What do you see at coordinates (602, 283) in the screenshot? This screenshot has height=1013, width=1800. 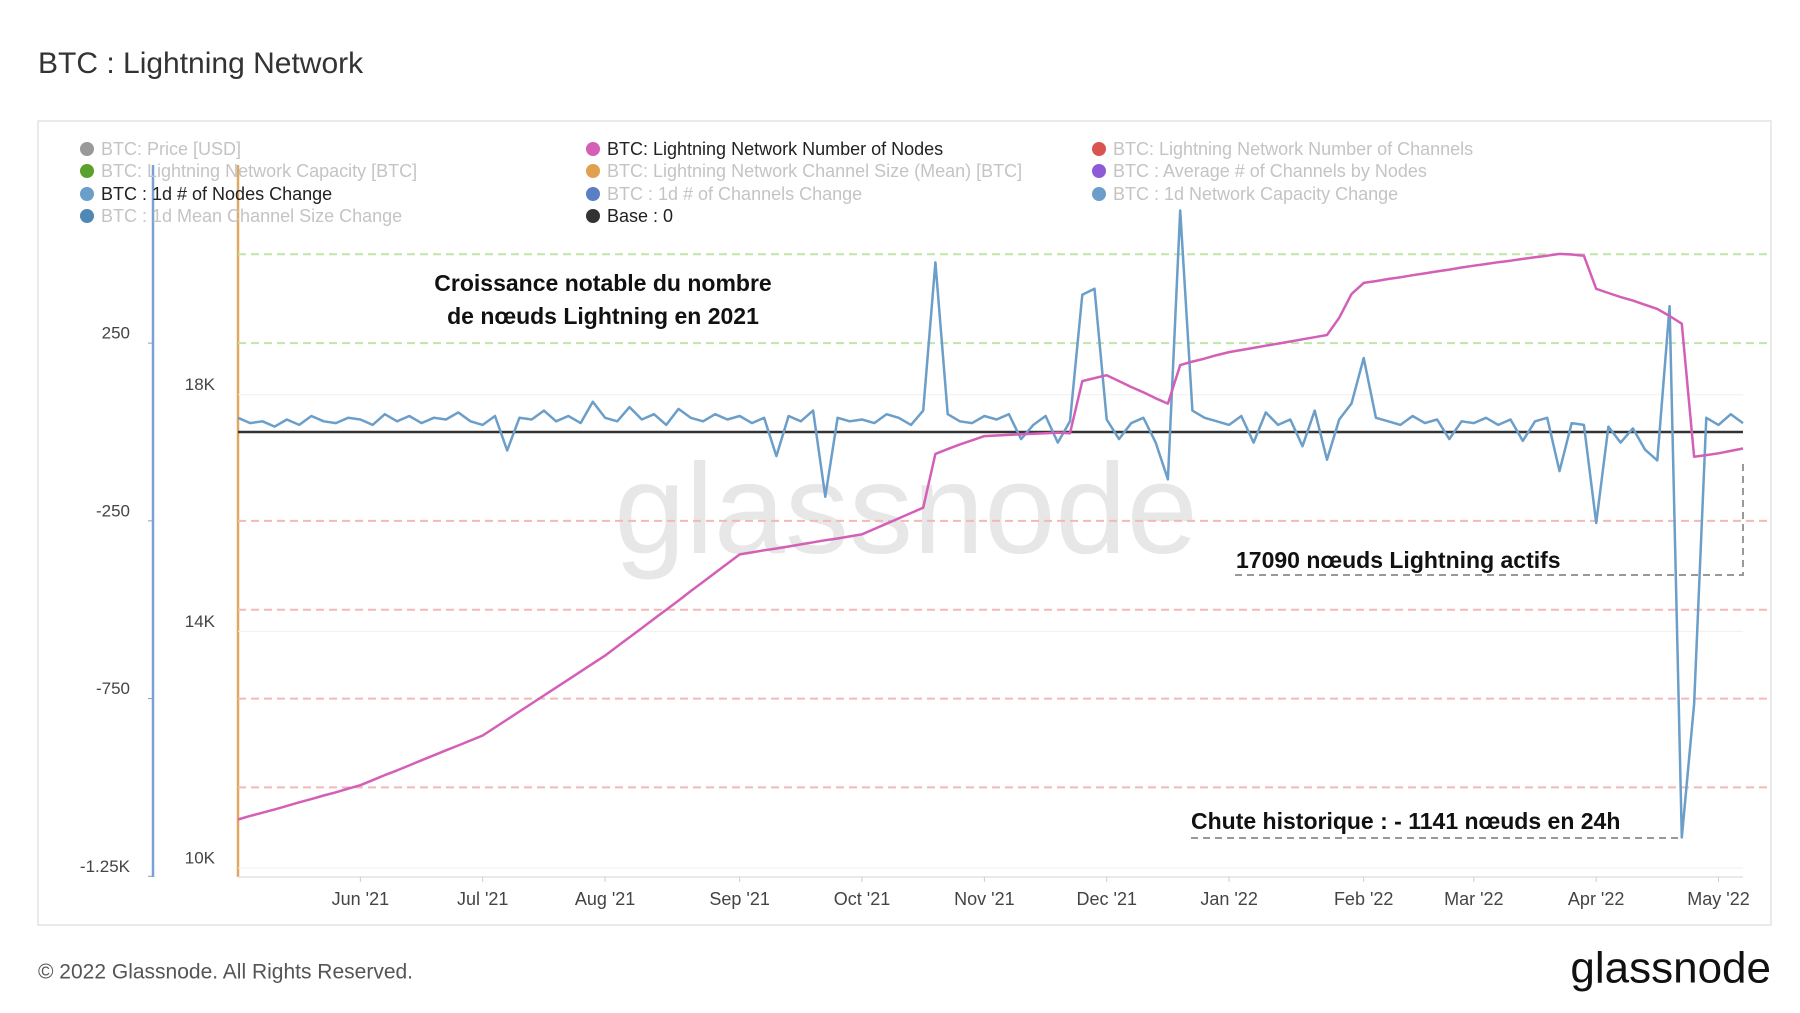 I see `annotation: Croissance notable du nombre` at bounding box center [602, 283].